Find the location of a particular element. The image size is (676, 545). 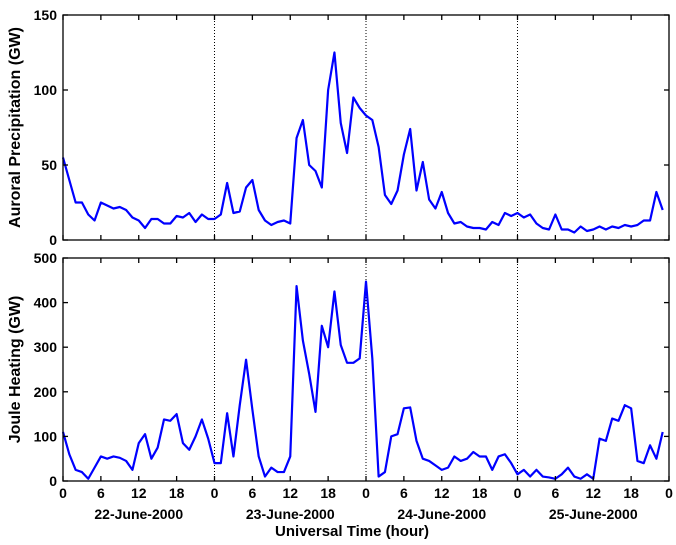

bottom-ytick-label-2: 200 is located at coordinates (46, 392).